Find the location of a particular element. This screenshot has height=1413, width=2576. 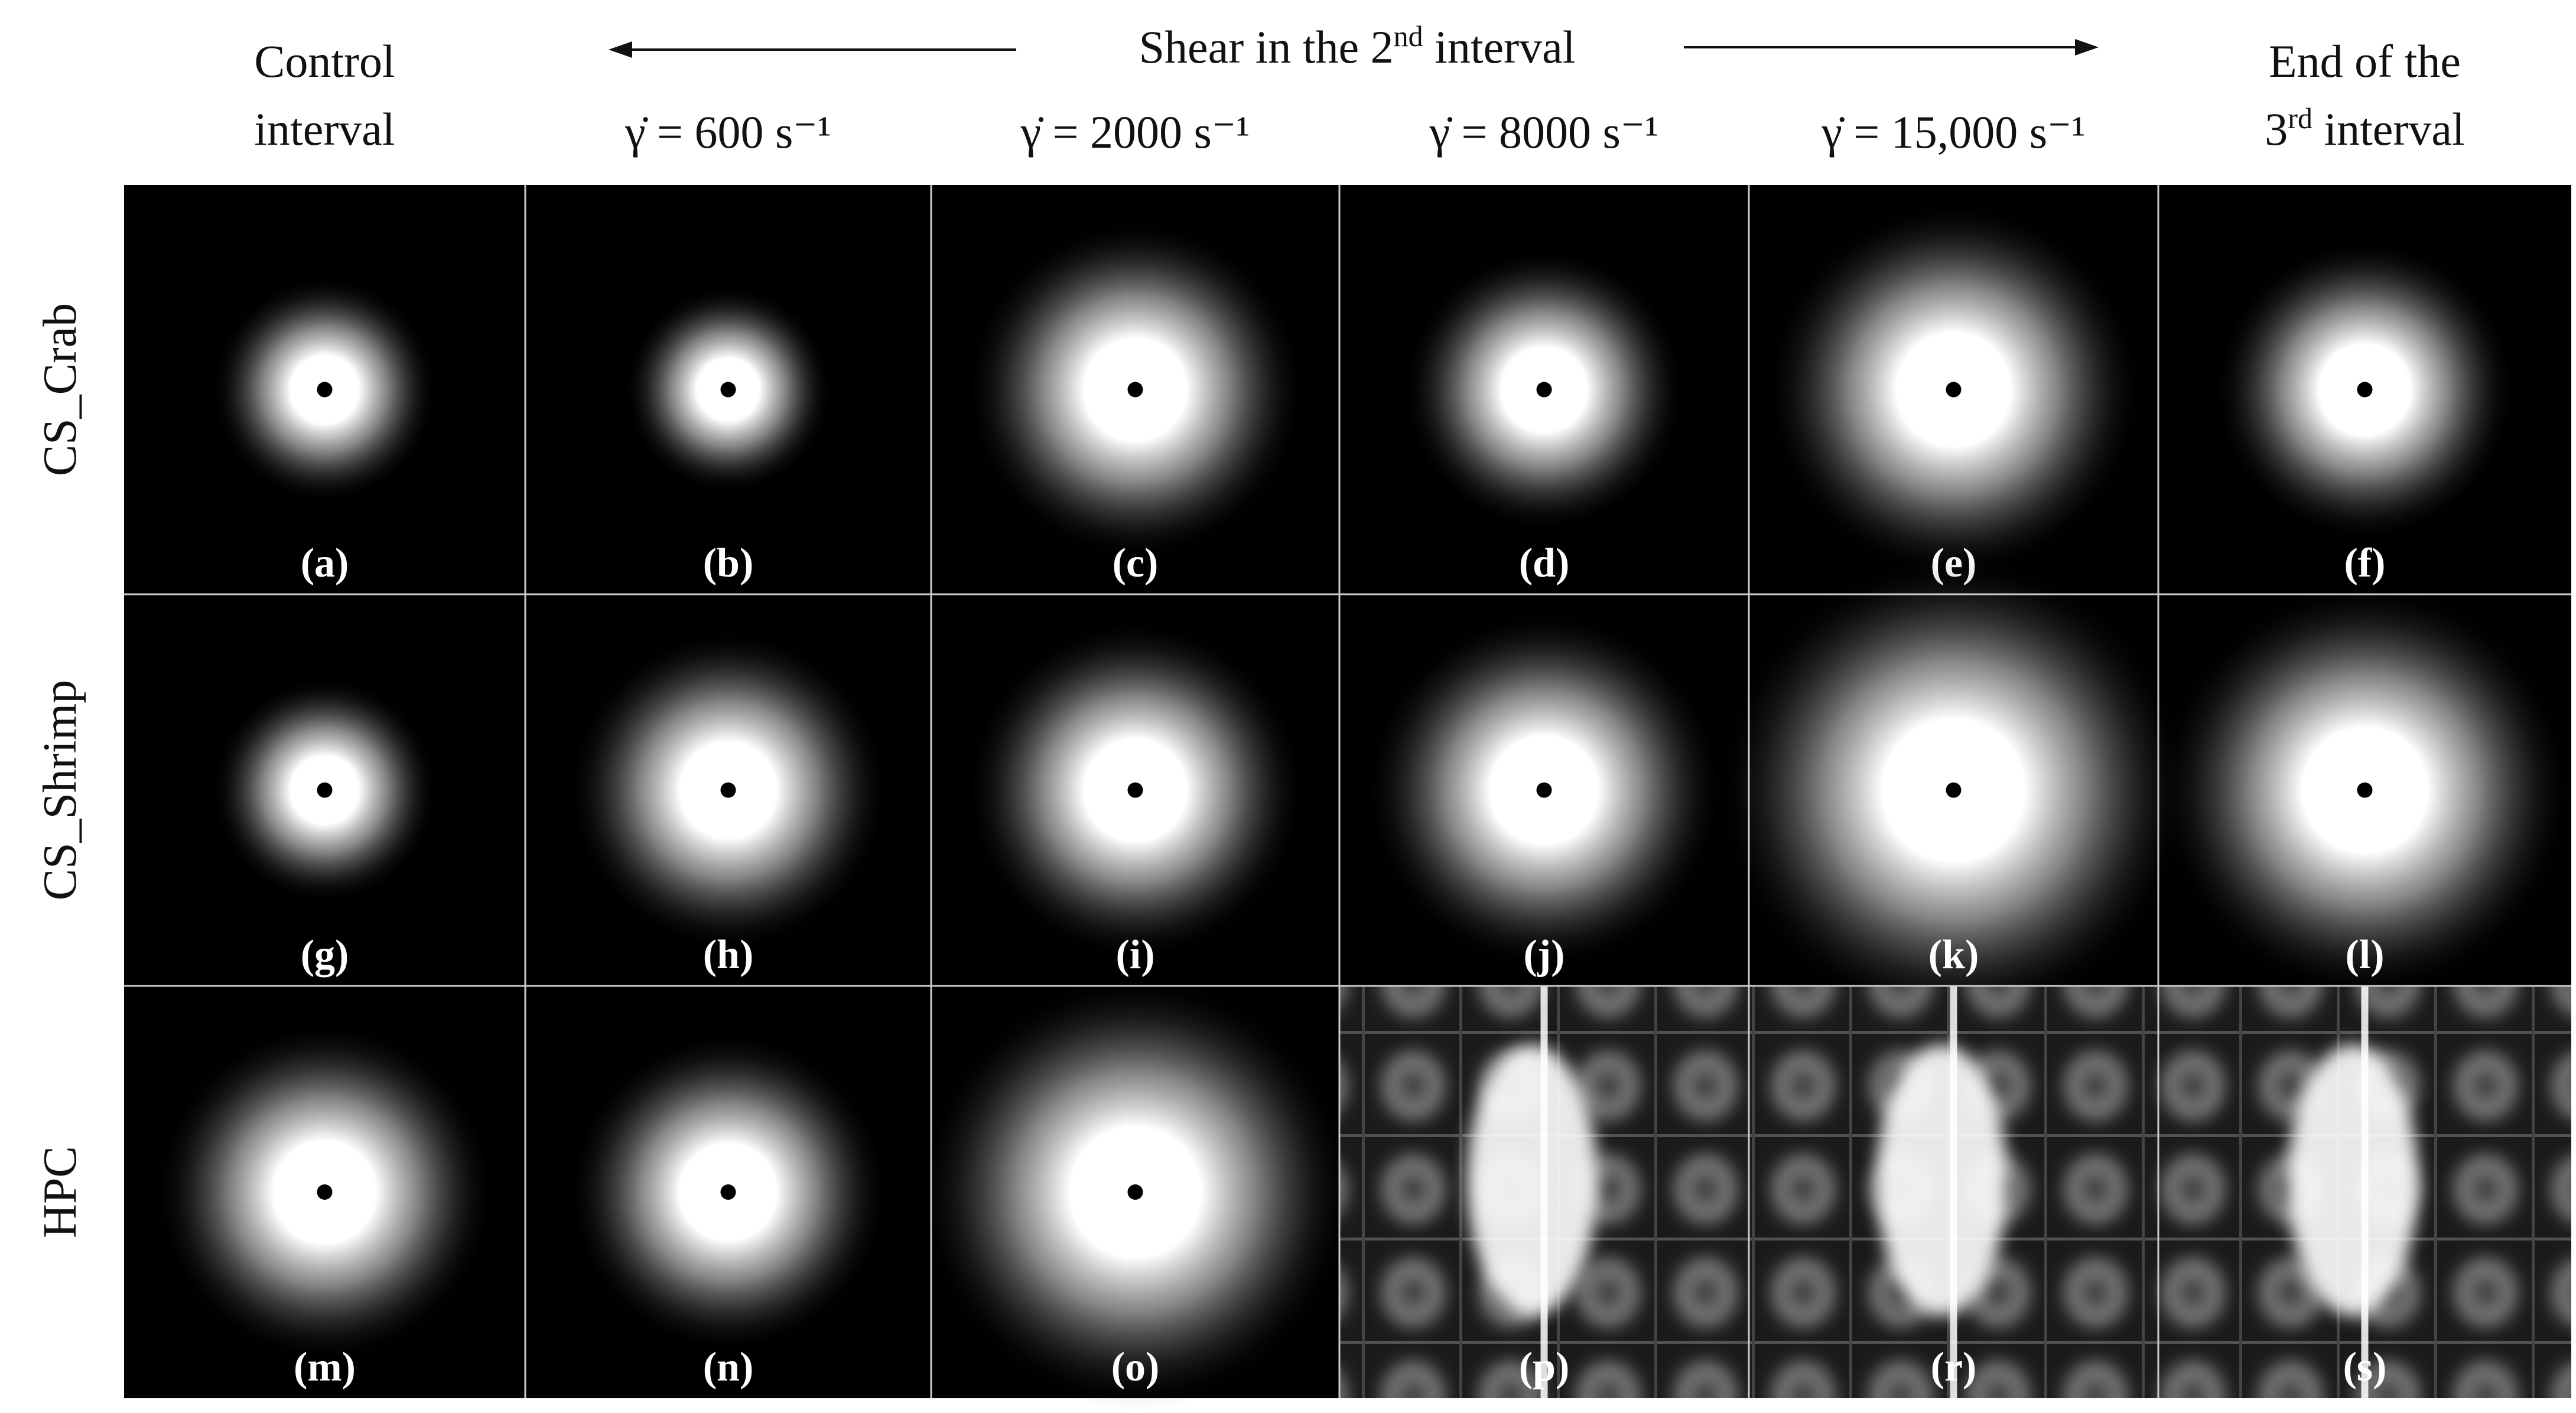

column-header: γ̇ = 2000 s⁻¹ is located at coordinates (1135, 132).